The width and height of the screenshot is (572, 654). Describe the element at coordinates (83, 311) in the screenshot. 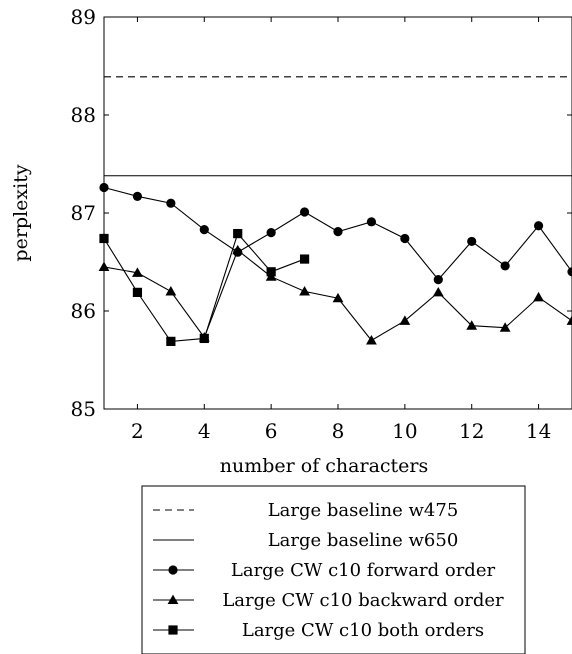

I see `y-tick-label: 86` at that location.